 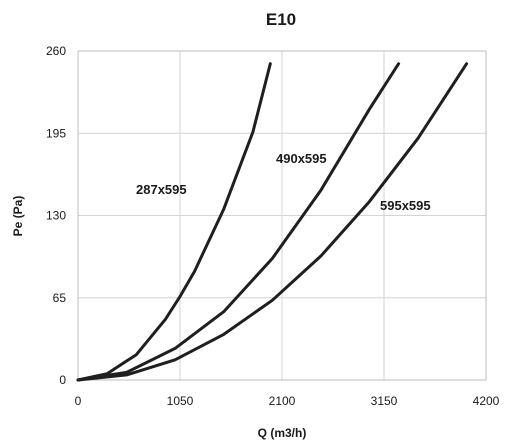 I want to click on x-tick-label: 3150, so click(x=384, y=401).